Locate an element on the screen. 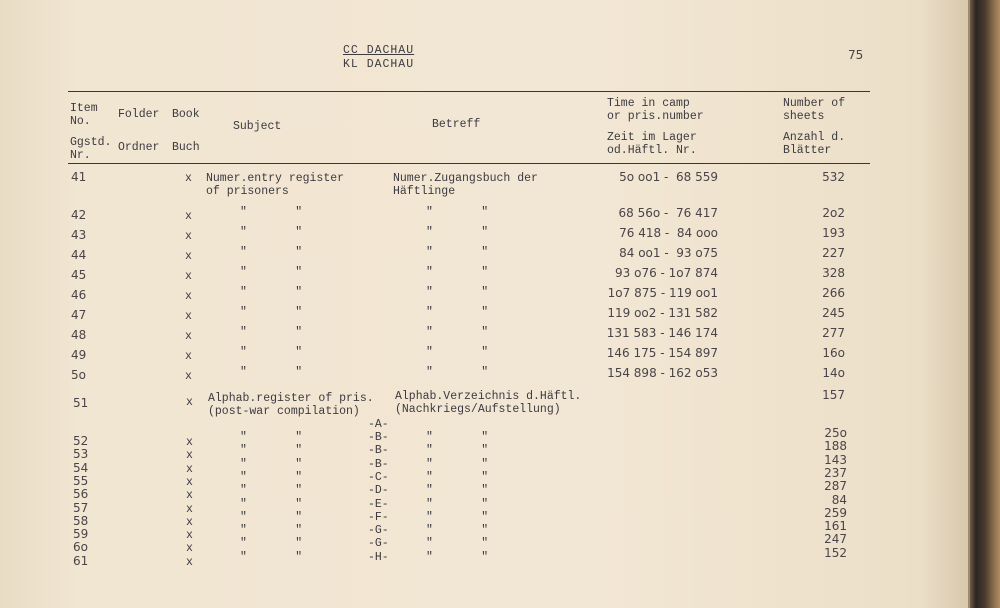  col-sheets-de: Anzahl d. Blätter is located at coordinates (814, 144).